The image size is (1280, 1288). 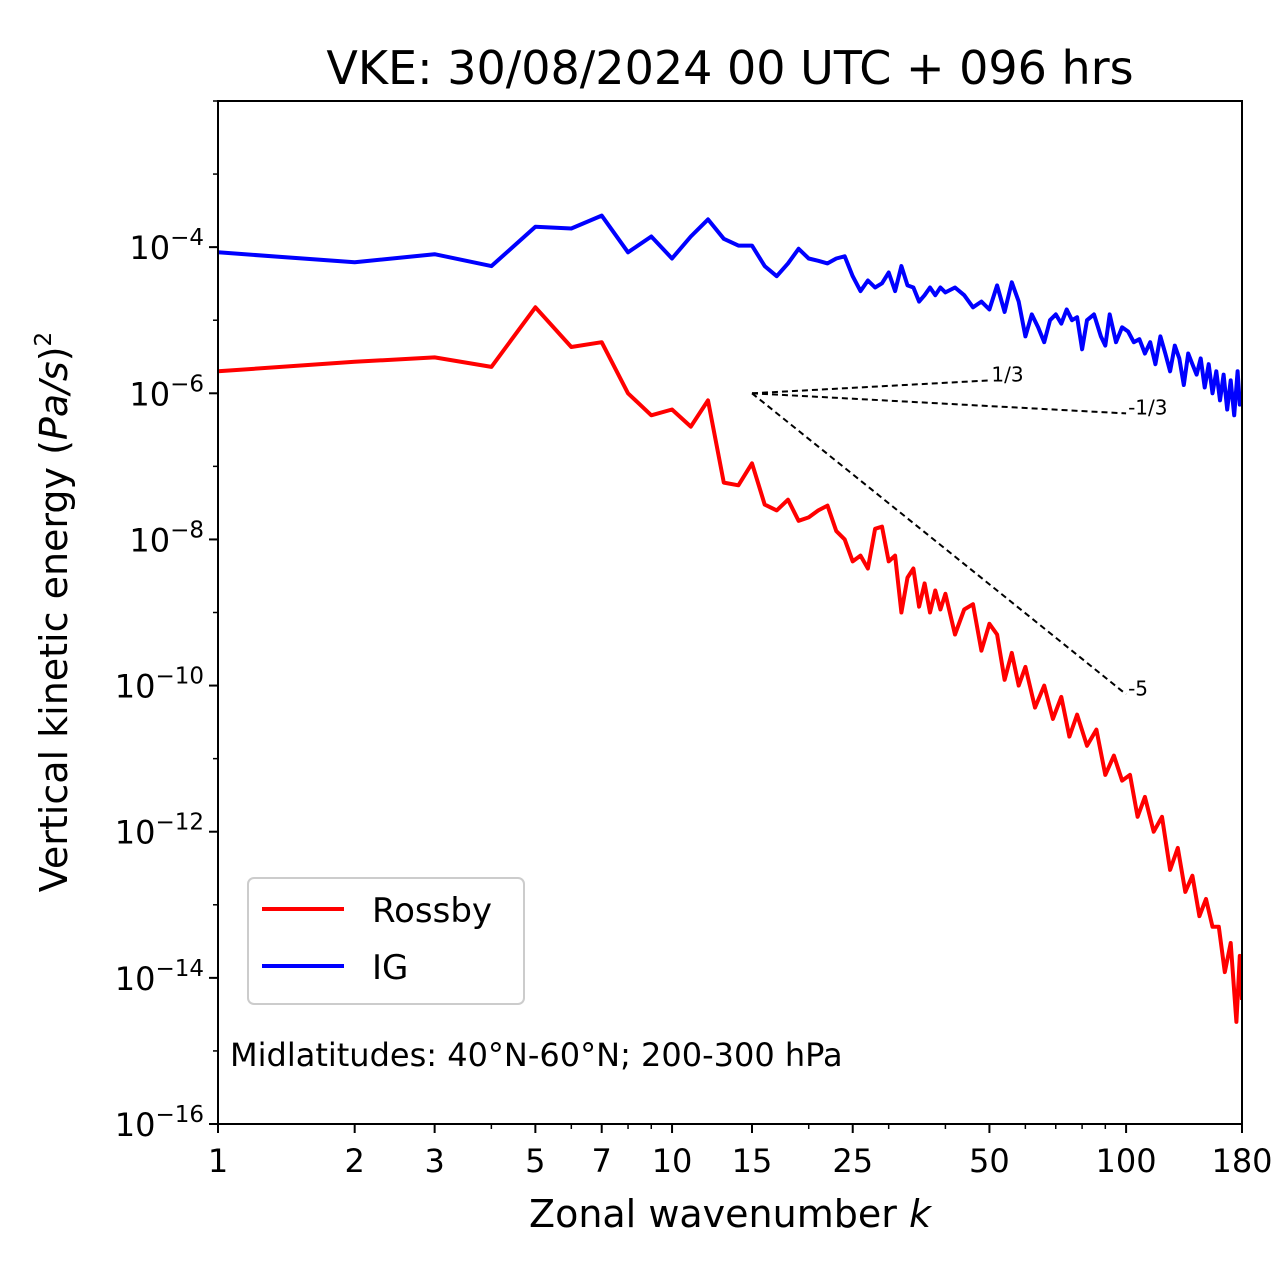 I want to click on x-tick-label: 180, so click(x=1241, y=1161).